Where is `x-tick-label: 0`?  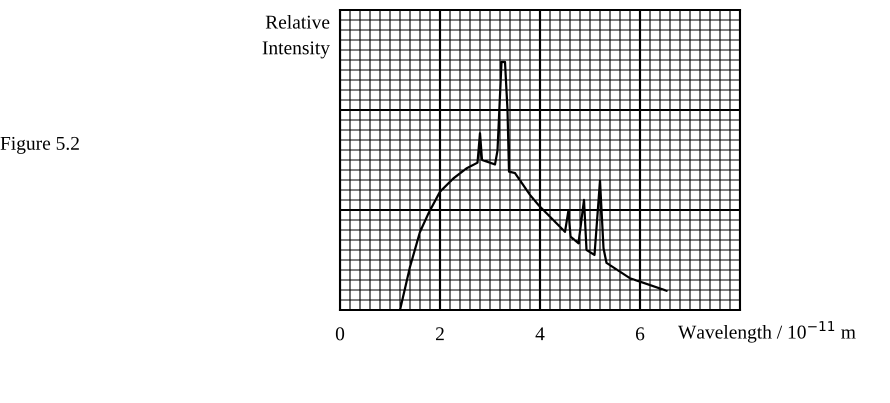
x-tick-label: 0 is located at coordinates (340, 333).